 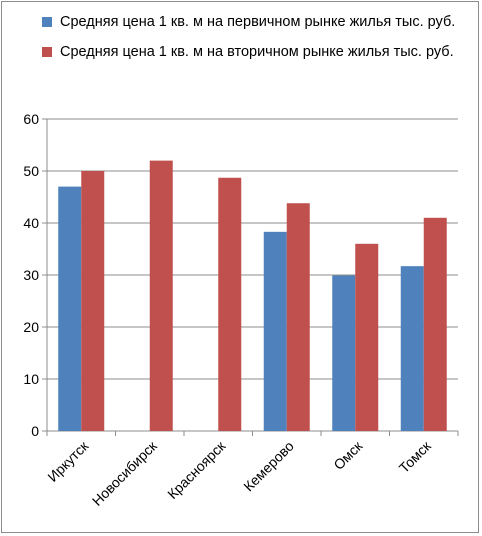 I want to click on x-tick-label: Кемерово, so click(x=268, y=466).